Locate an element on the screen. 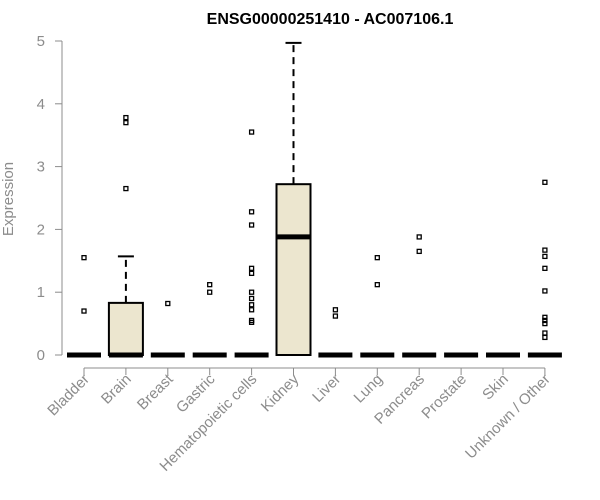 The image size is (600, 500). box-breast is located at coordinates (167, 329).